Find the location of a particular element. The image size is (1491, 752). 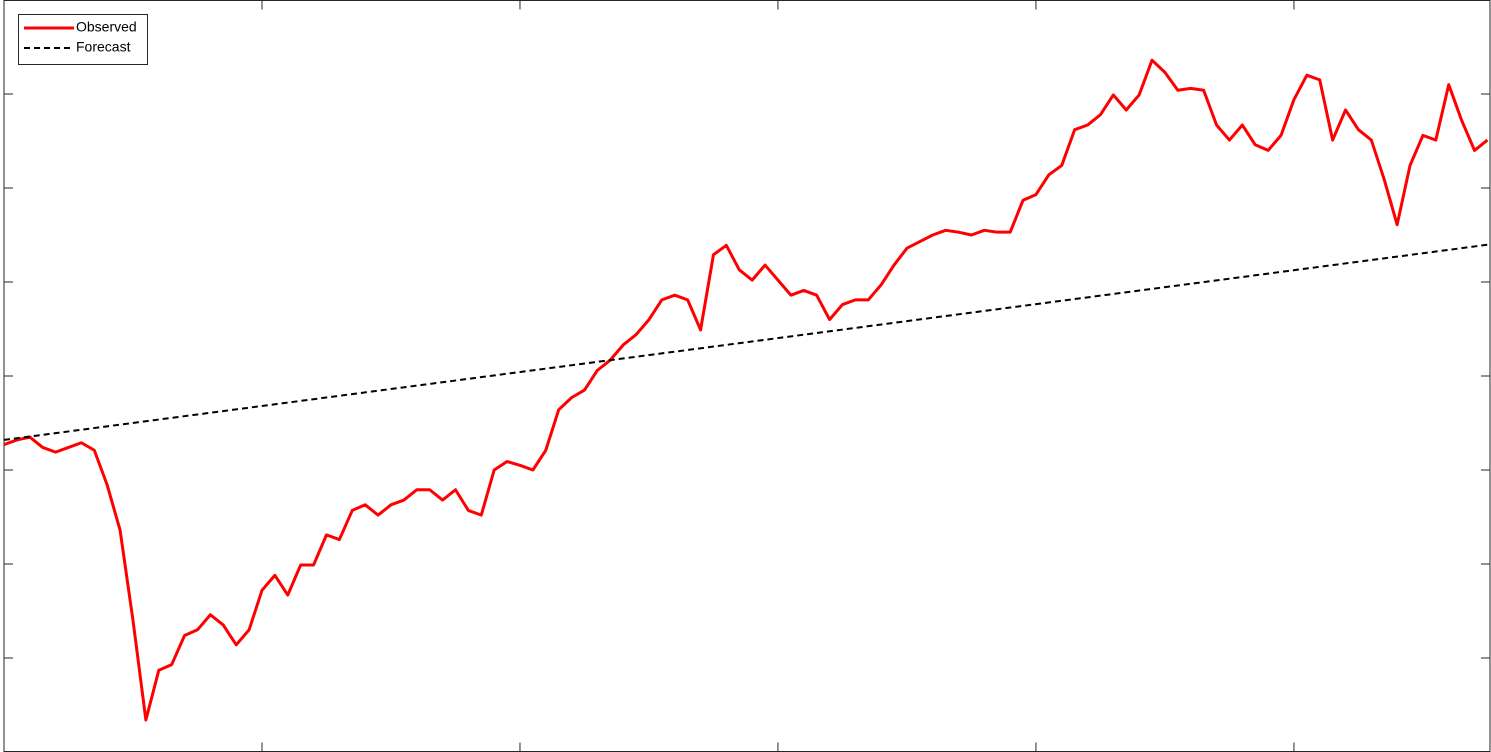

legend-box is located at coordinates (83, 39).